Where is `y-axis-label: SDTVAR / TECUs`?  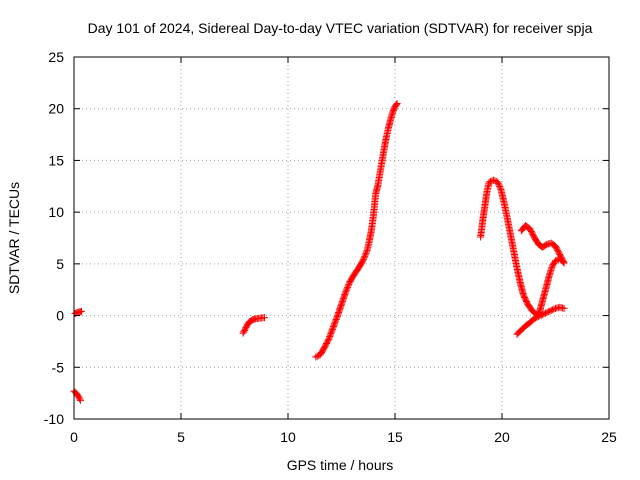
y-axis-label: SDTVAR / TECUs is located at coordinates (14, 238).